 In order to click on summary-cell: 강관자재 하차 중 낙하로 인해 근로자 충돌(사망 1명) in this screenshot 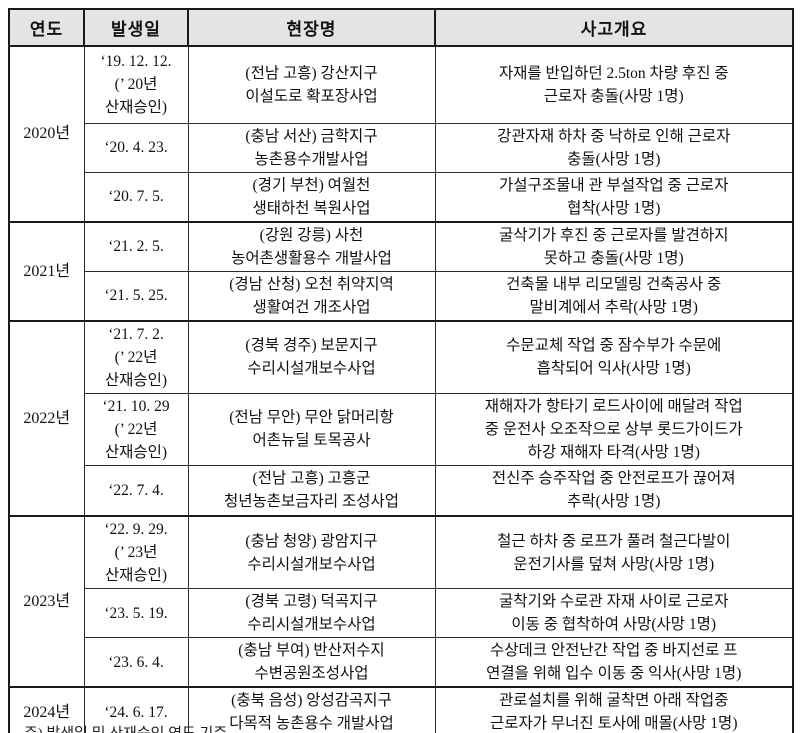, I will do `click(614, 147)`.